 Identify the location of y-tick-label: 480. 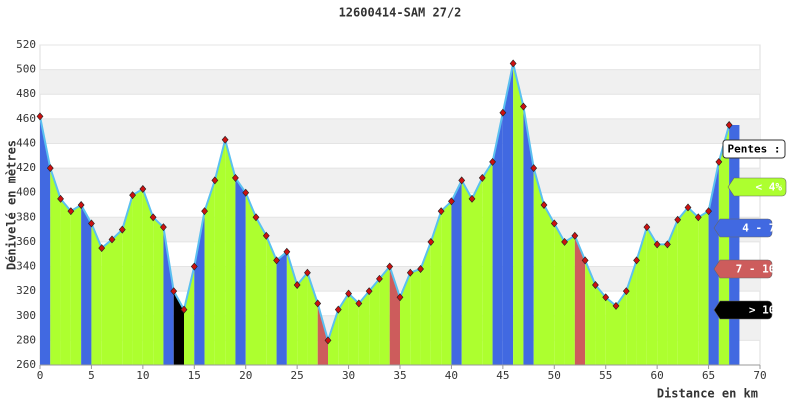
(26, 93).